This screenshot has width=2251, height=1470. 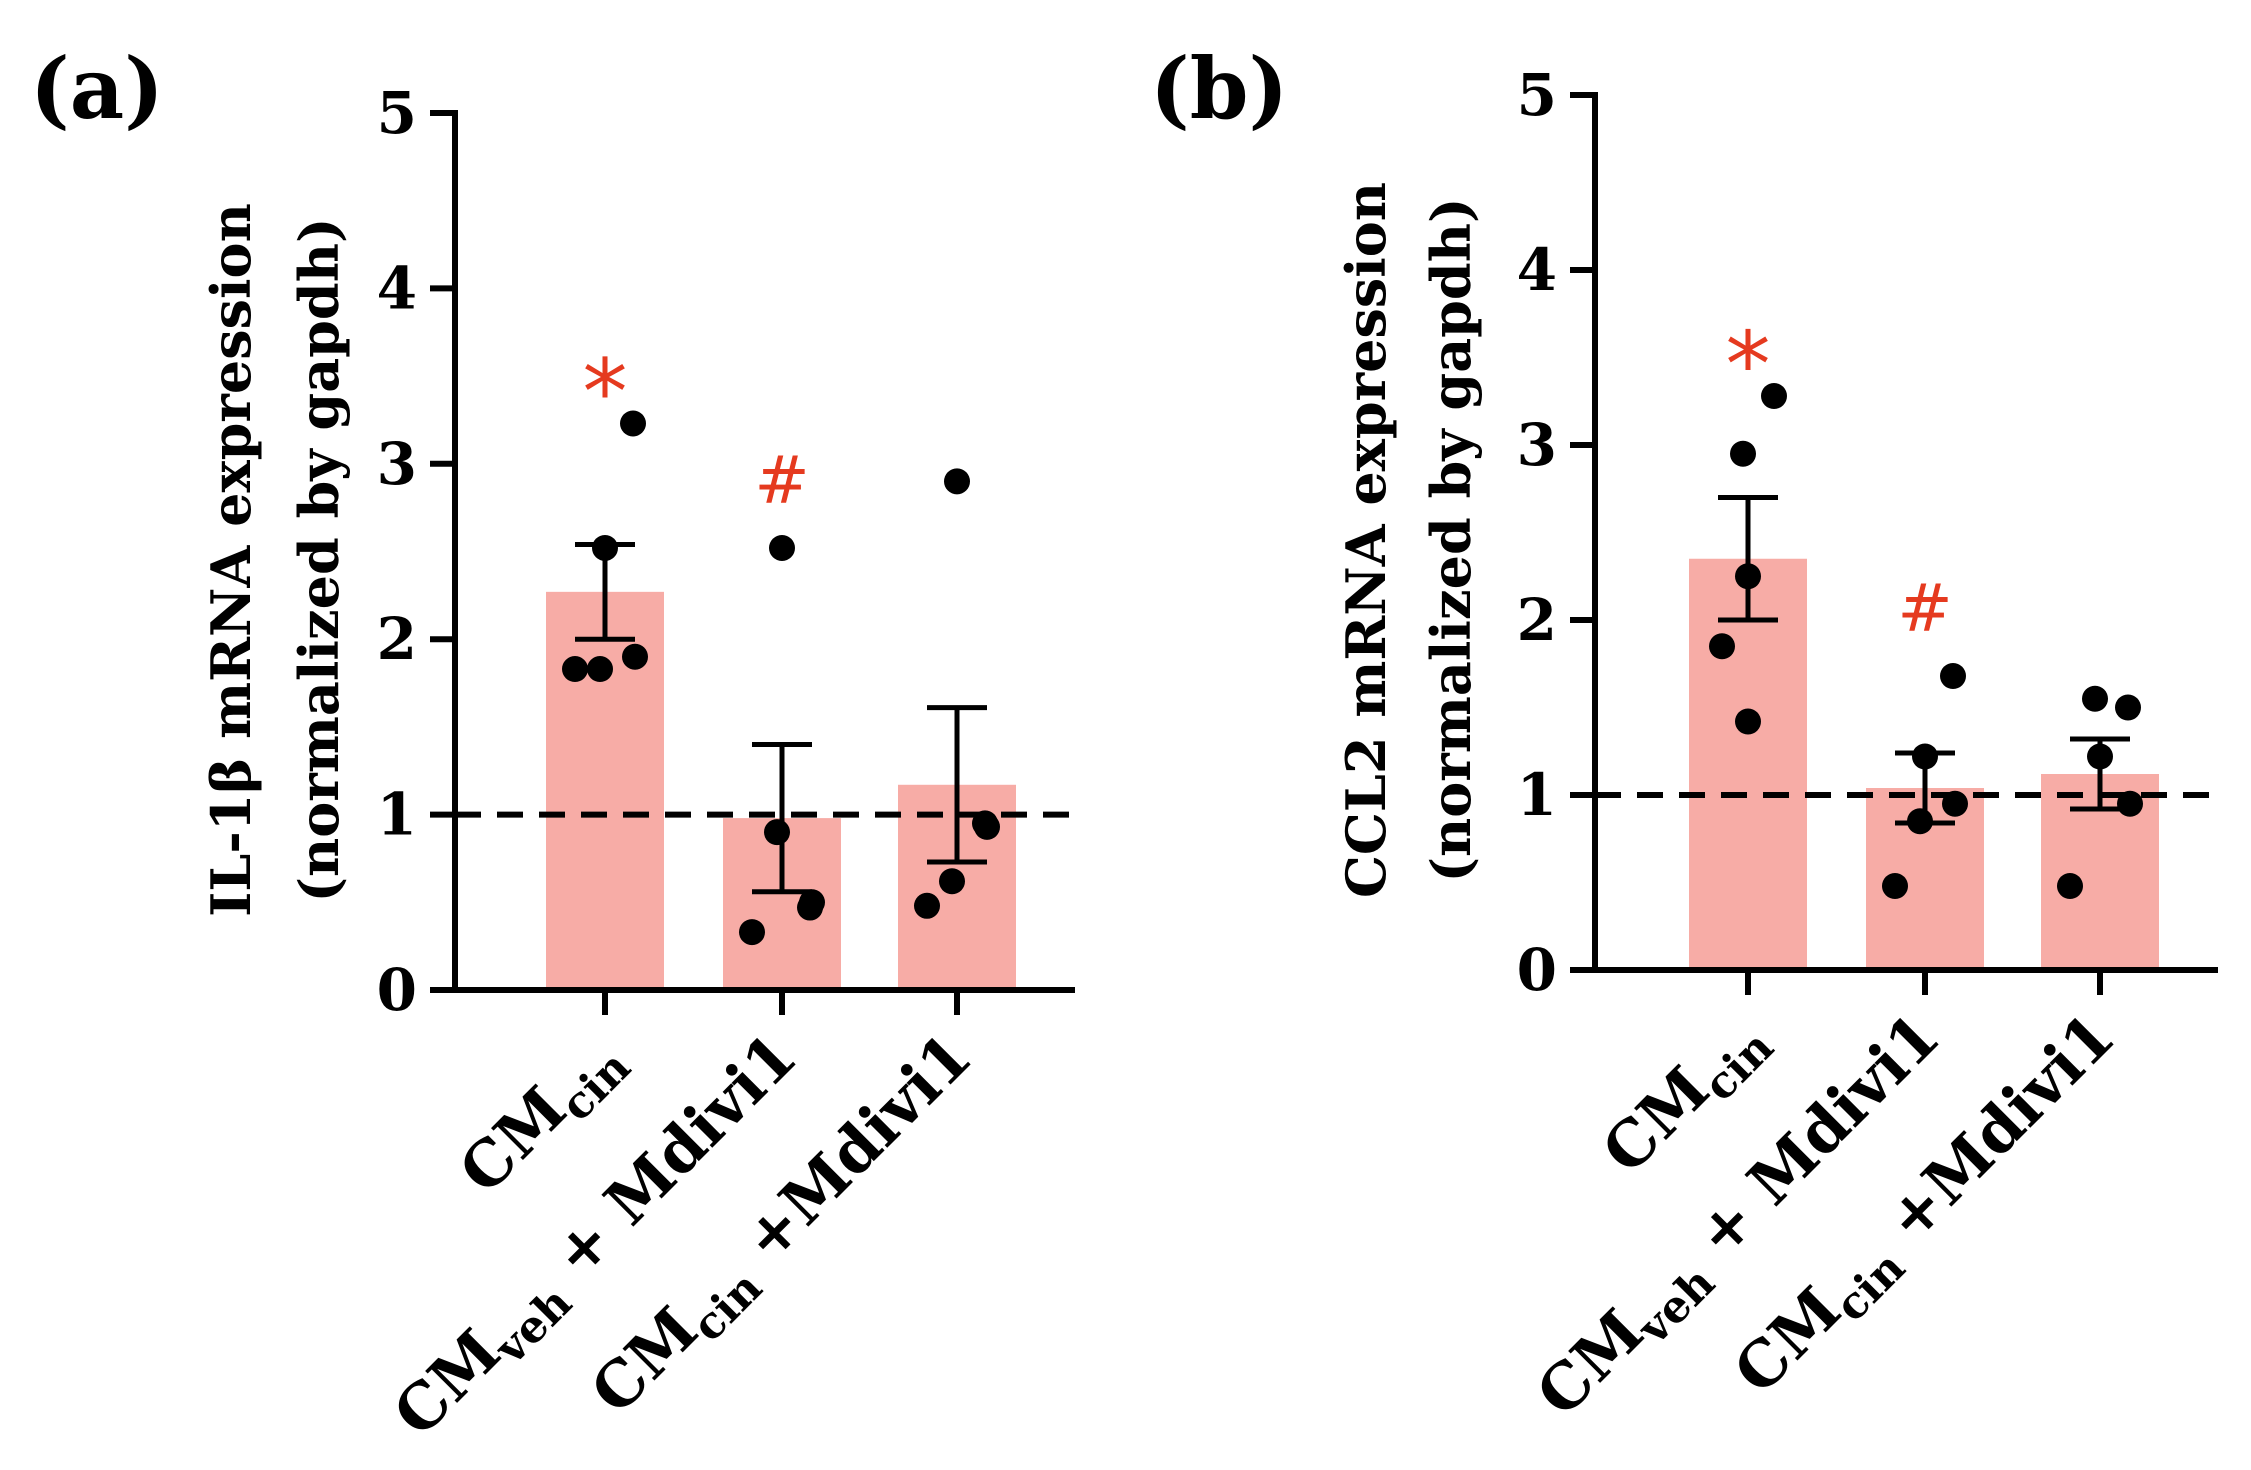 What do you see at coordinates (1366, 540) in the screenshot?
I see `y-axis-label: CCL2 mRNA expression` at bounding box center [1366, 540].